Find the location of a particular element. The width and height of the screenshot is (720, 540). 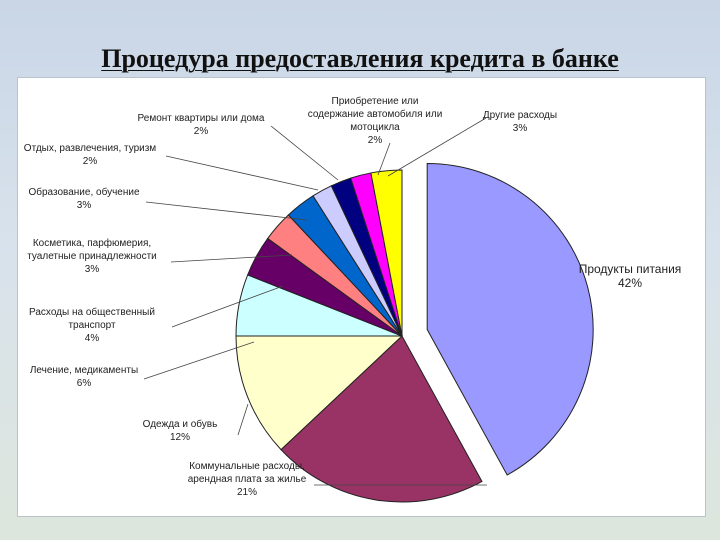

data-label-line: Отдых, развлечения, туризм is located at coordinates (90, 148).